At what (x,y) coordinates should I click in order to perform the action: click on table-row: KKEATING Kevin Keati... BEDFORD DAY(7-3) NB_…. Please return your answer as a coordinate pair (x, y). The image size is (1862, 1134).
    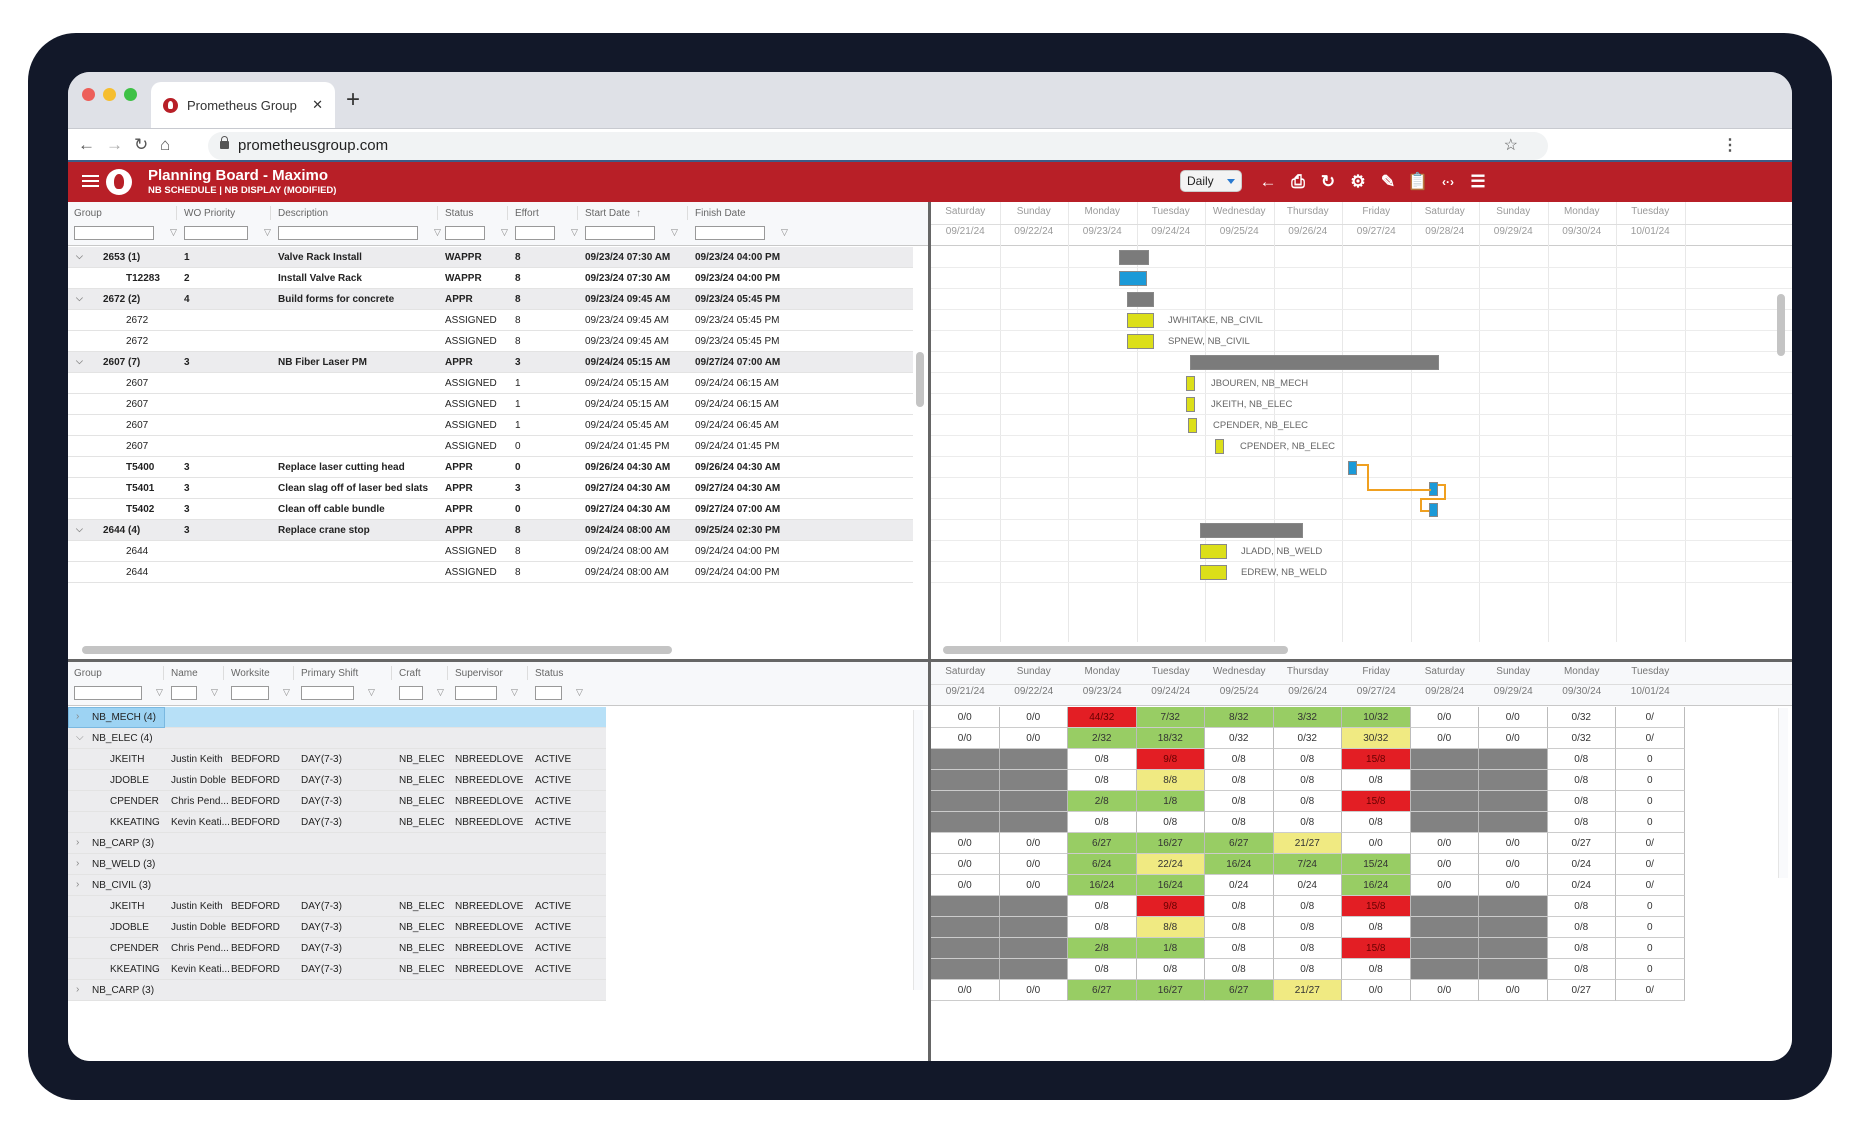
    Looking at the image, I should click on (337, 969).